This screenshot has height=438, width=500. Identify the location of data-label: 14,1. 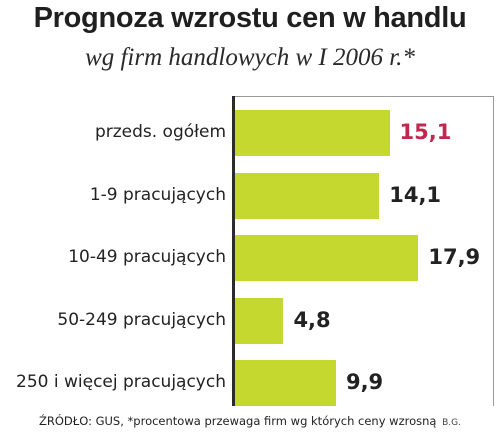
(415, 194).